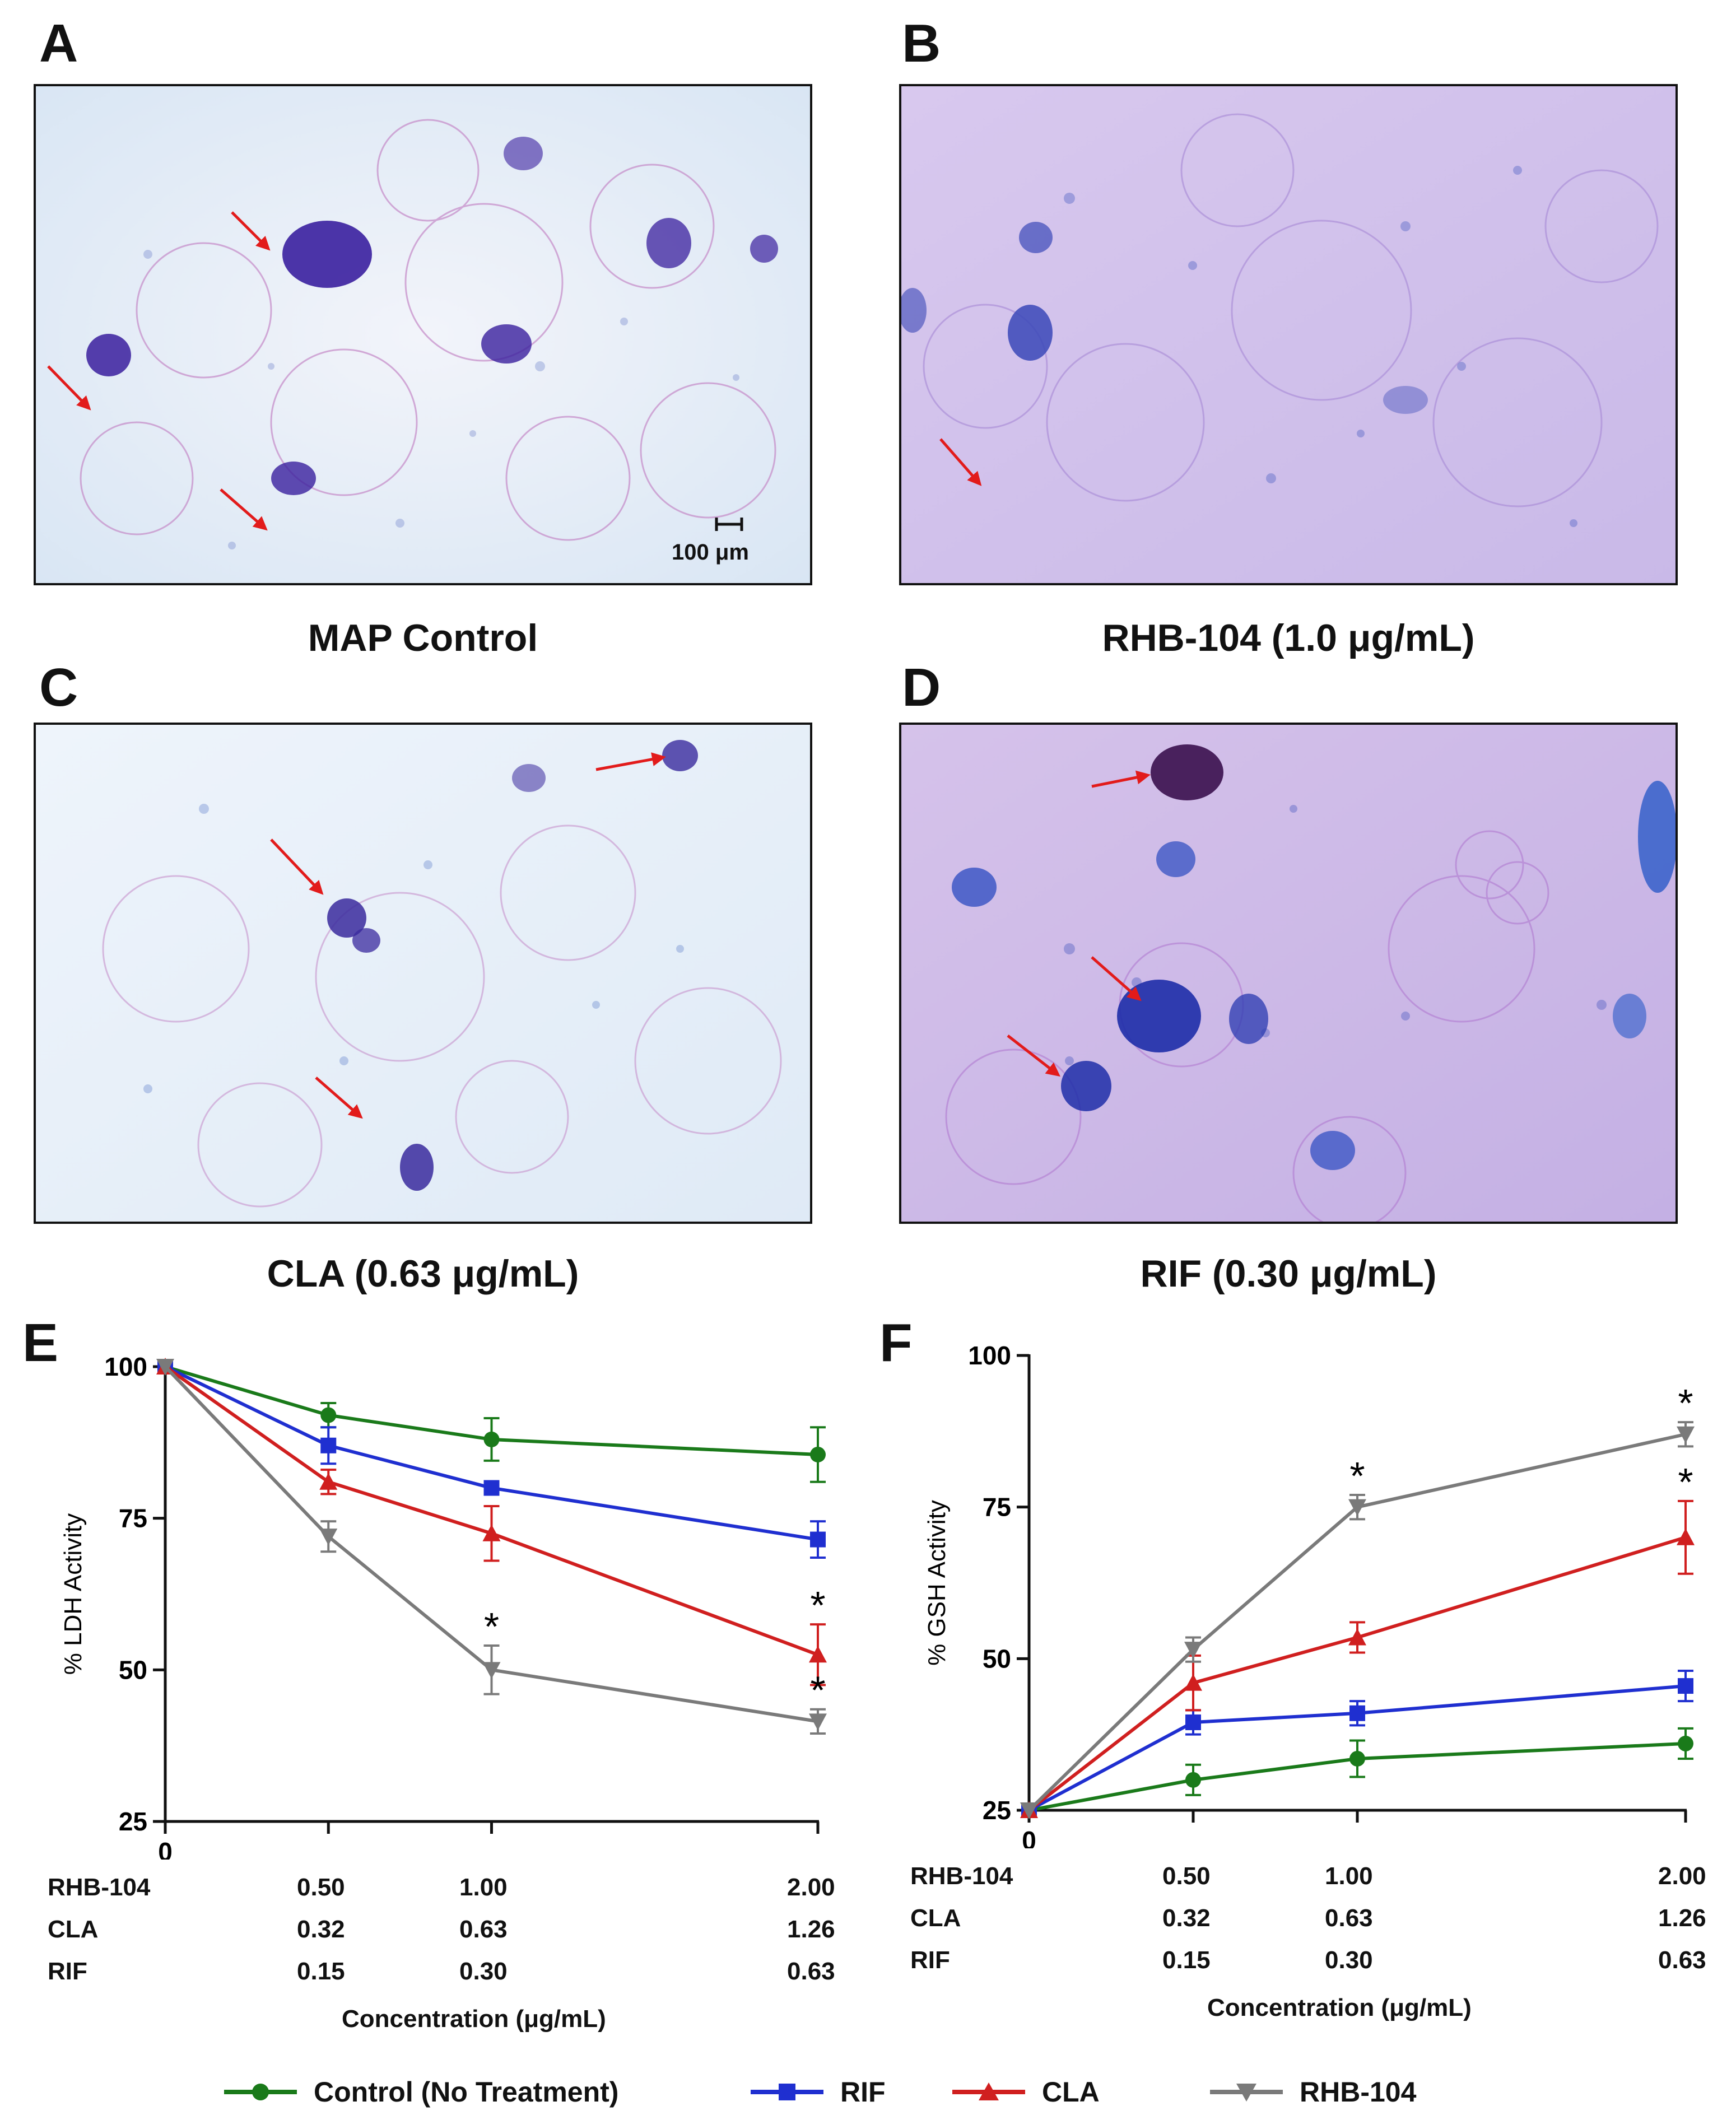 This screenshot has height=2120, width=1736. I want to click on caption-b: RHB-104 (1.0 μg/mL), so click(1288, 638).